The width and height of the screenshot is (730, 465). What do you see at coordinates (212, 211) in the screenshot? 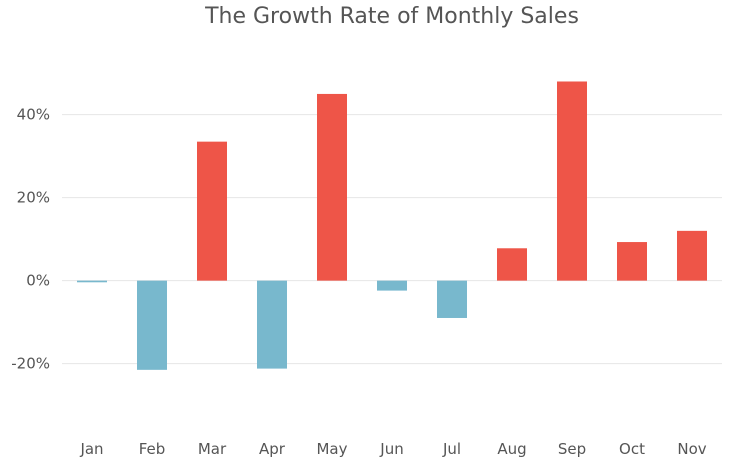
I see `bar-mar` at bounding box center [212, 211].